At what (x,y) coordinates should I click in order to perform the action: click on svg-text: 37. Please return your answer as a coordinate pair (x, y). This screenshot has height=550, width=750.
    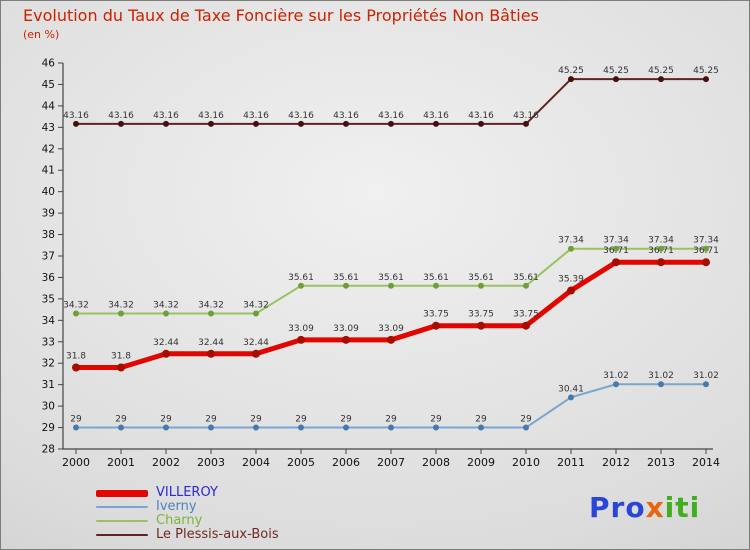
    Looking at the image, I should click on (48, 257).